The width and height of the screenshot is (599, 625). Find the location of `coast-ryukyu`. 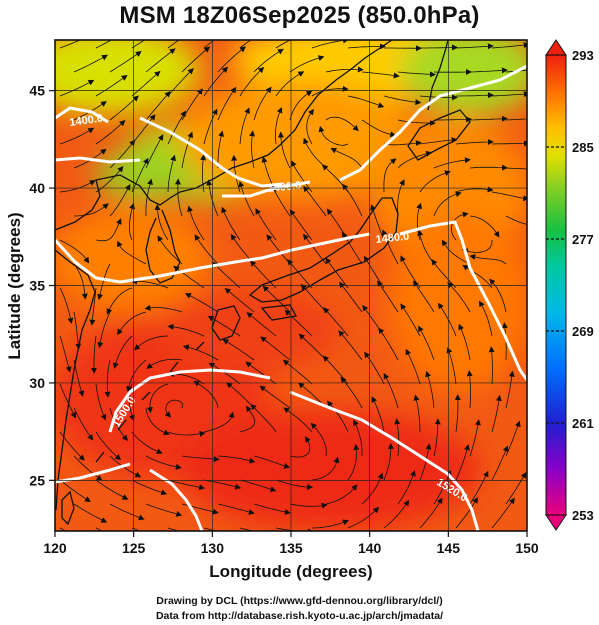

coast-ryukyu is located at coordinates (150, 402).